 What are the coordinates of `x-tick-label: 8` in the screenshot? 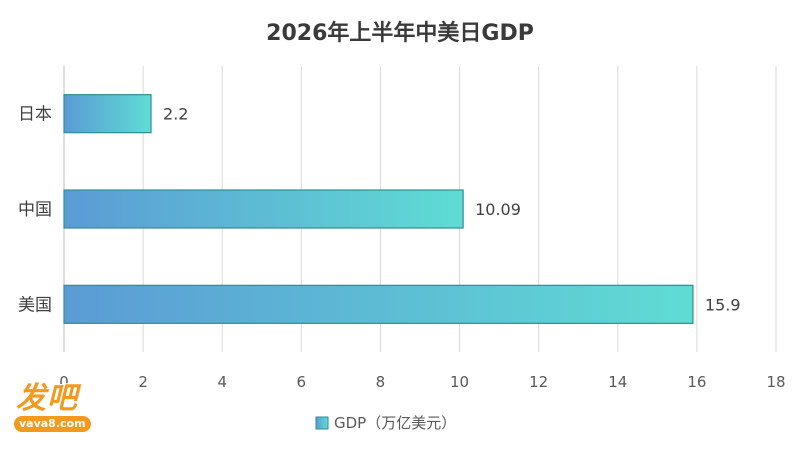 It's located at (381, 382).